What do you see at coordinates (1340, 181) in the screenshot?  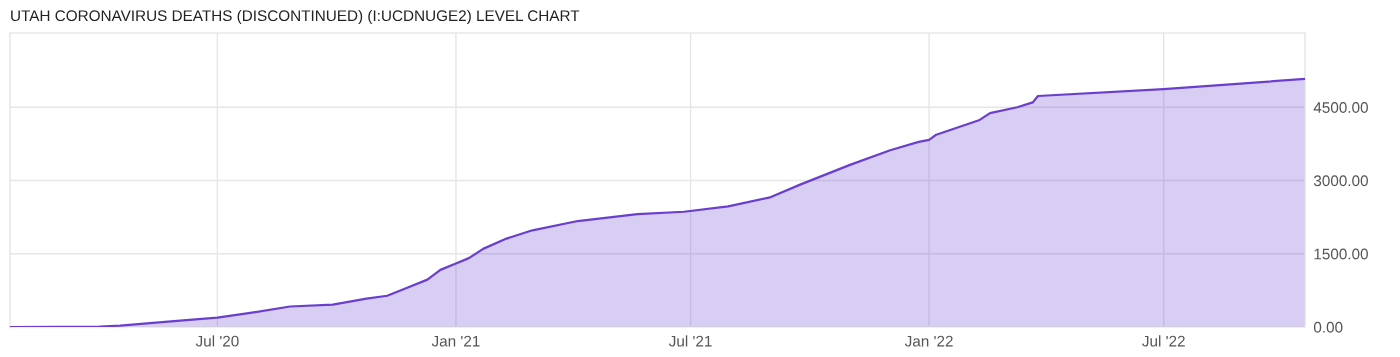 I see `y-tick-label: 3000.00` at bounding box center [1340, 181].